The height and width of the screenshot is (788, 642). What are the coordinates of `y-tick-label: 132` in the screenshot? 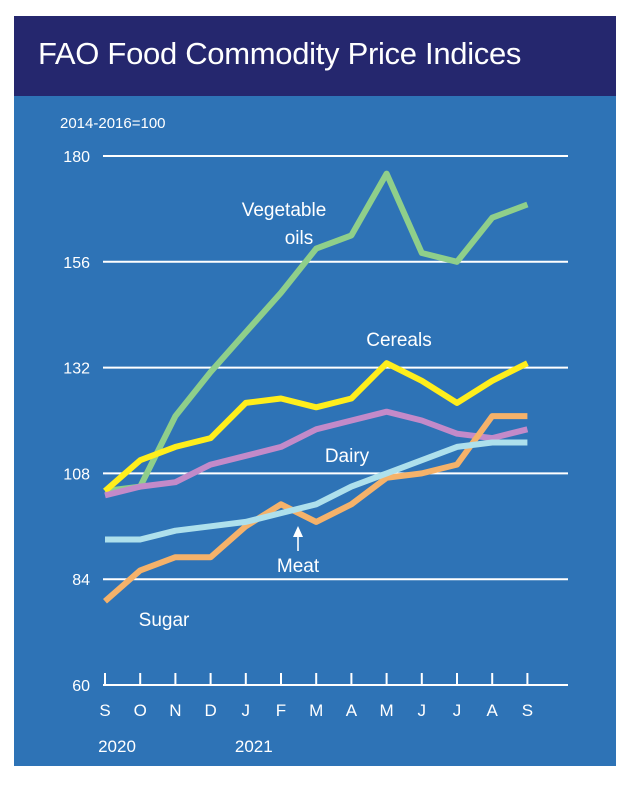 It's located at (76, 369).